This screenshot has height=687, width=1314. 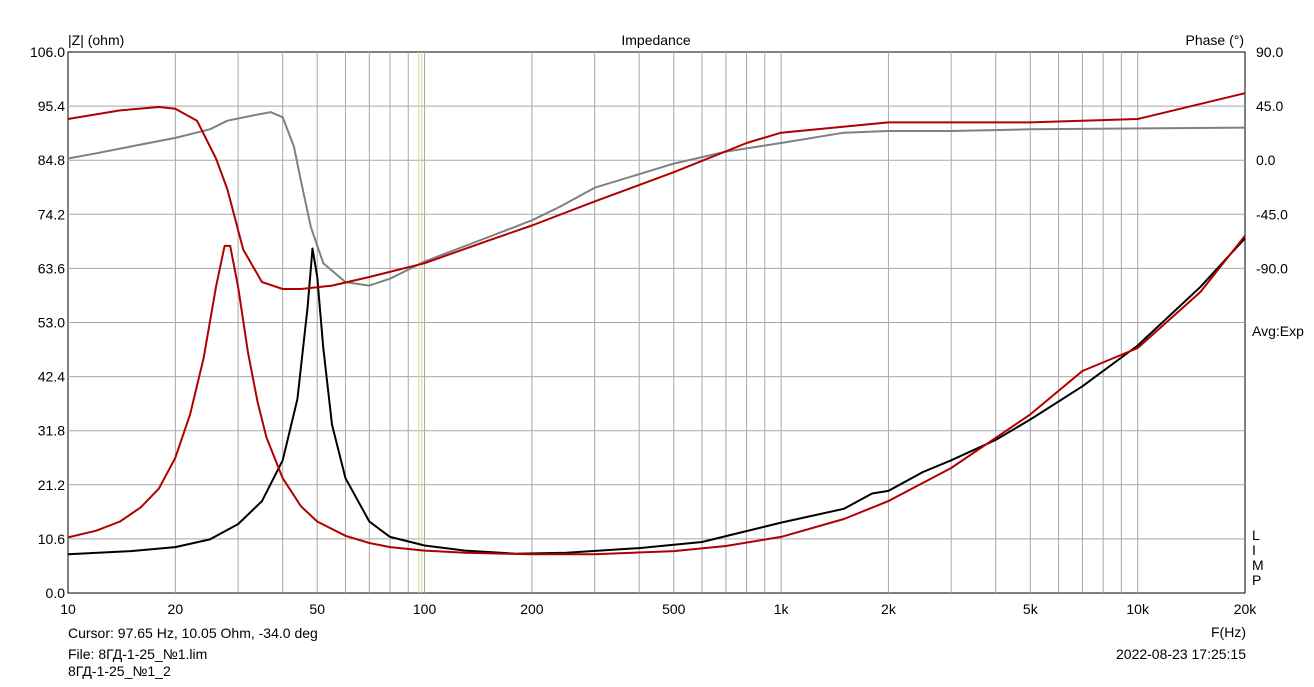 What do you see at coordinates (51, 106) in the screenshot?
I see `y-left-tick-label: 95.4` at bounding box center [51, 106].